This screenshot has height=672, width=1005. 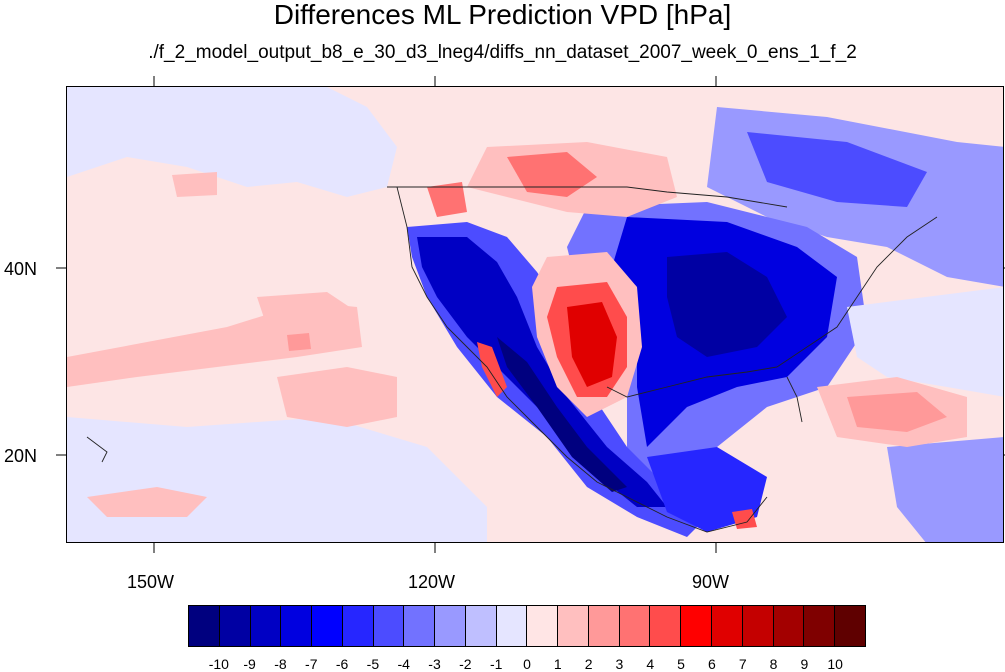 What do you see at coordinates (562, 414) in the screenshot?
I see `mexico-navy-band` at bounding box center [562, 414].